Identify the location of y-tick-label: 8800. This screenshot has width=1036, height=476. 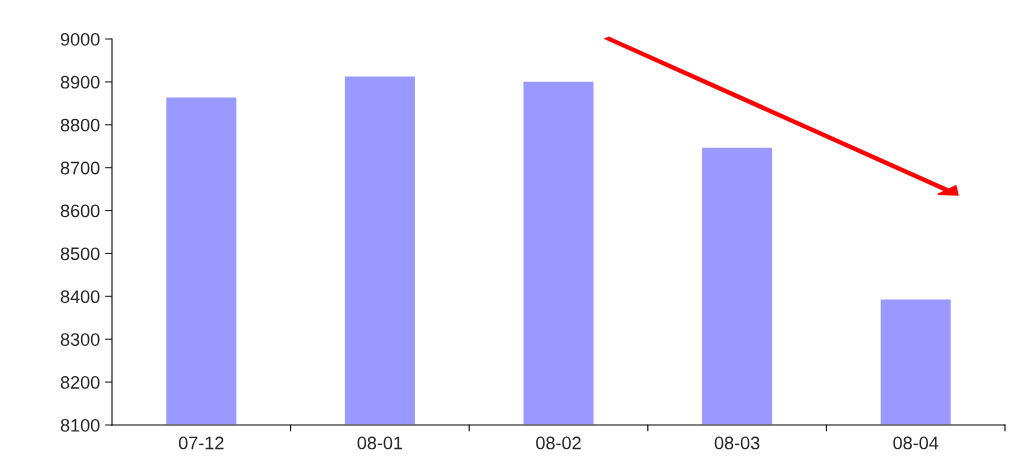
(80, 125).